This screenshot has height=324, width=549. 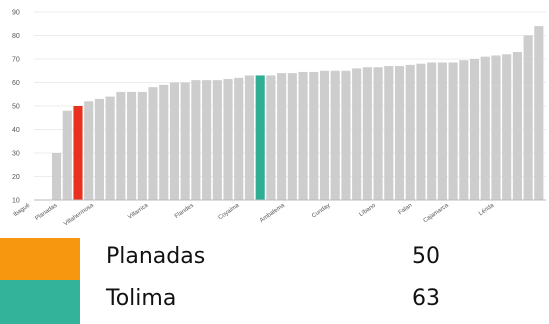 What do you see at coordinates (141, 298) in the screenshot?
I see `legend-label-tolima: Tolima` at bounding box center [141, 298].